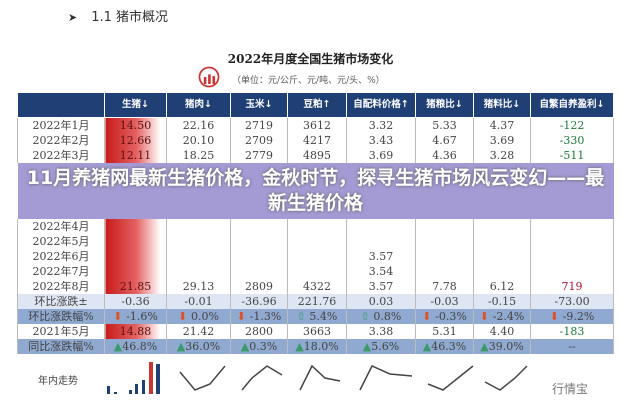  What do you see at coordinates (142, 316) in the screenshot?
I see `cell-value: -1.6%` at bounding box center [142, 316].